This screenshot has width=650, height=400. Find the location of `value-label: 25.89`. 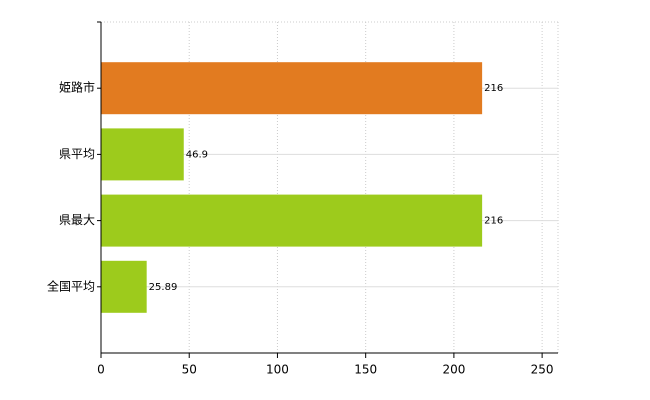

value-label: 25.89 is located at coordinates (163, 287).